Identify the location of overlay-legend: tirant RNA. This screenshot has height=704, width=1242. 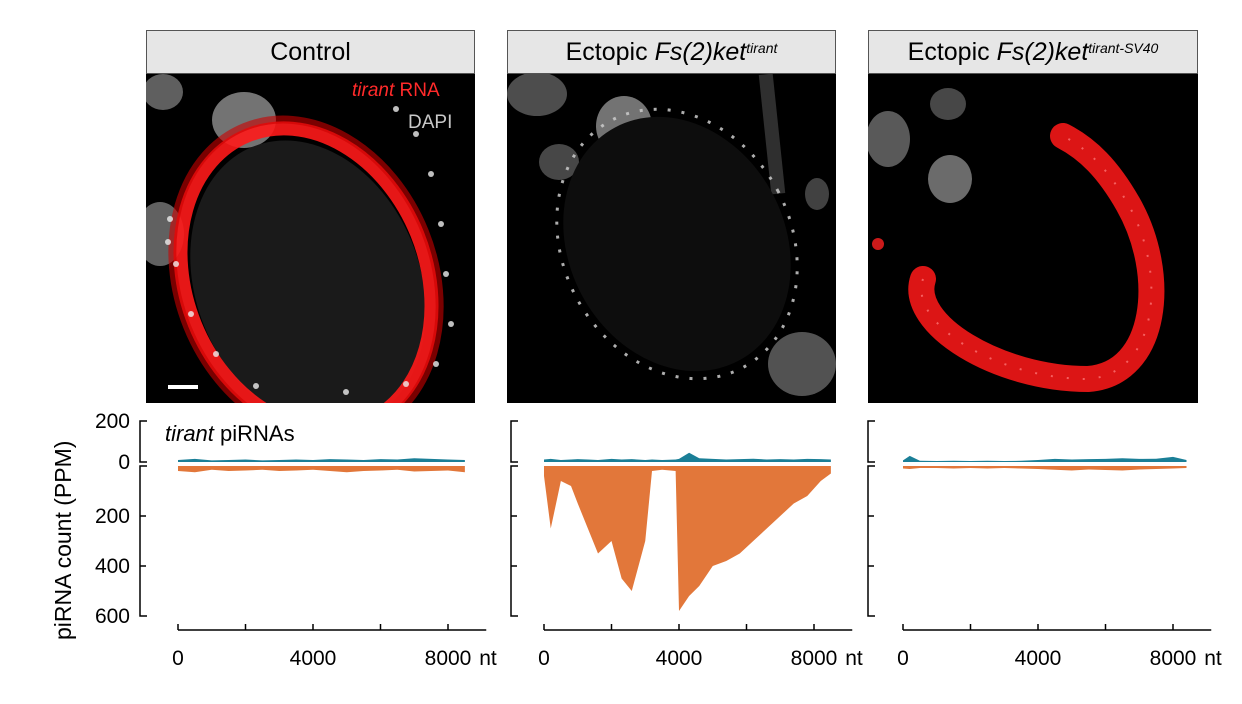
(396, 91).